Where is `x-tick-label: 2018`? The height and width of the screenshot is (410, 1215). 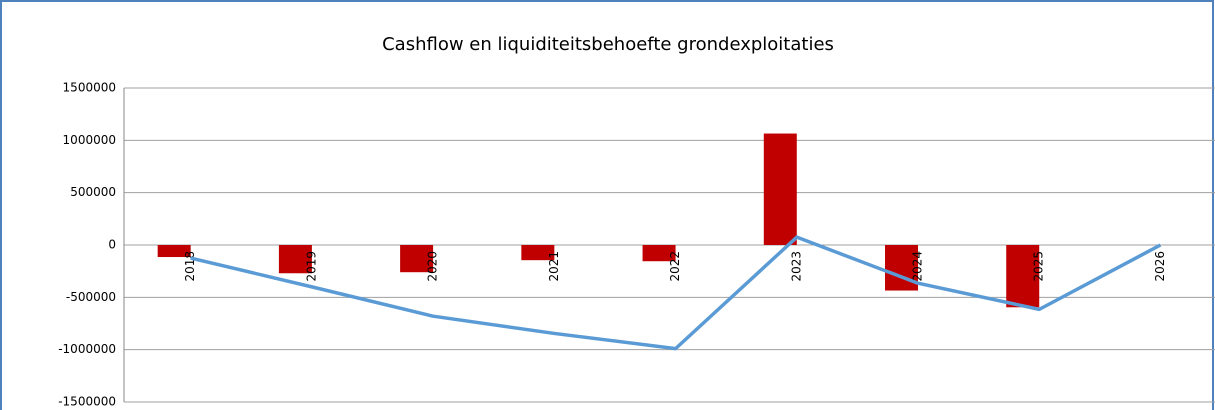 x-tick-label: 2018 is located at coordinates (190, 266).